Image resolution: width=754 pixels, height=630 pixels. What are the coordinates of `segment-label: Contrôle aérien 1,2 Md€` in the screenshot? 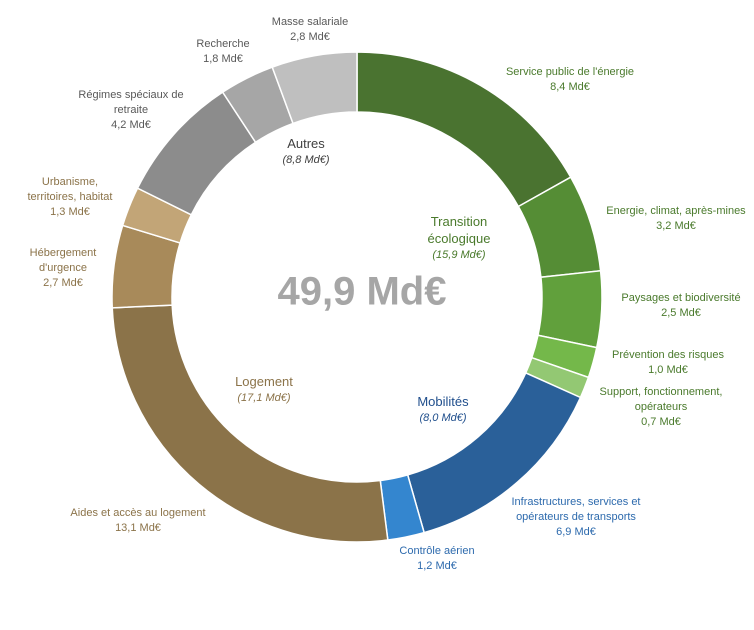 It's located at (437, 559).